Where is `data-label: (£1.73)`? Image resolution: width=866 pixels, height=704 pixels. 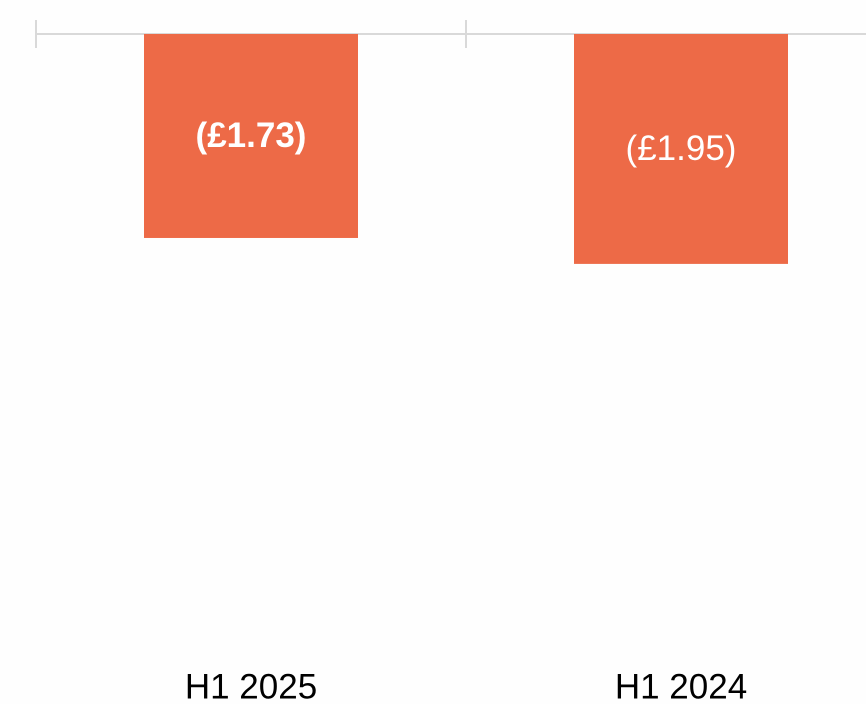 data-label: (£1.73) is located at coordinates (251, 135).